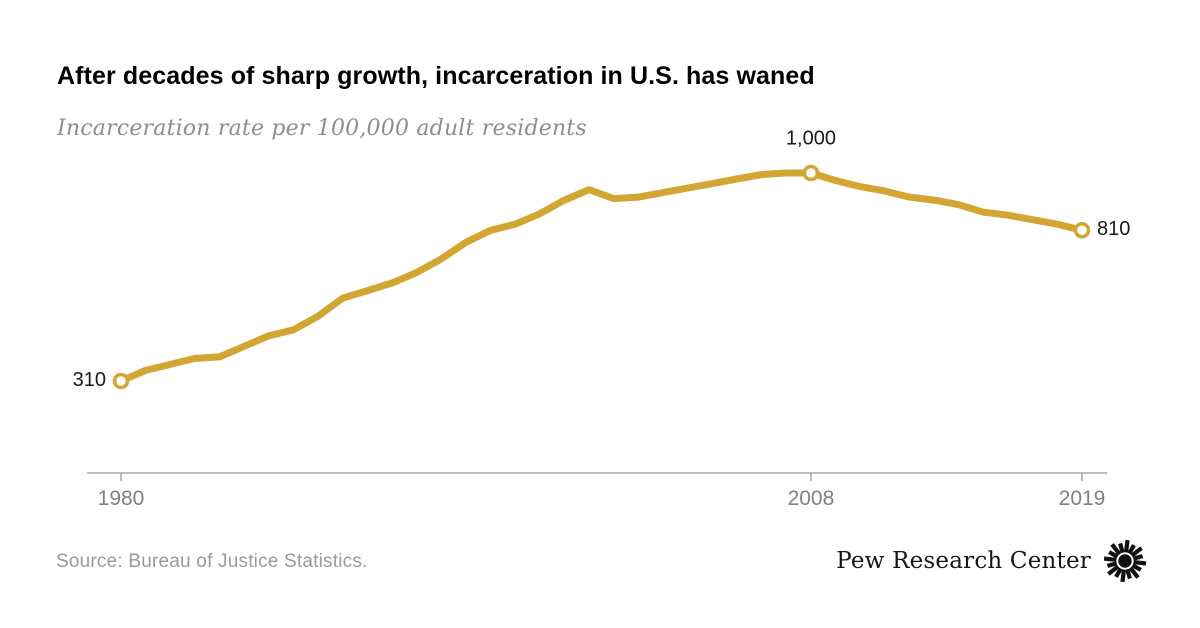  What do you see at coordinates (1114, 229) in the screenshot?
I see `point-label-2019: 810` at bounding box center [1114, 229].